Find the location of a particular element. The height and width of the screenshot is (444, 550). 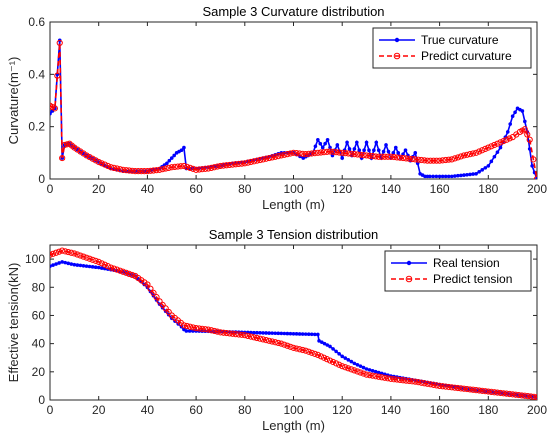

legend: Real tension Predict tension is located at coordinates (458, 271).